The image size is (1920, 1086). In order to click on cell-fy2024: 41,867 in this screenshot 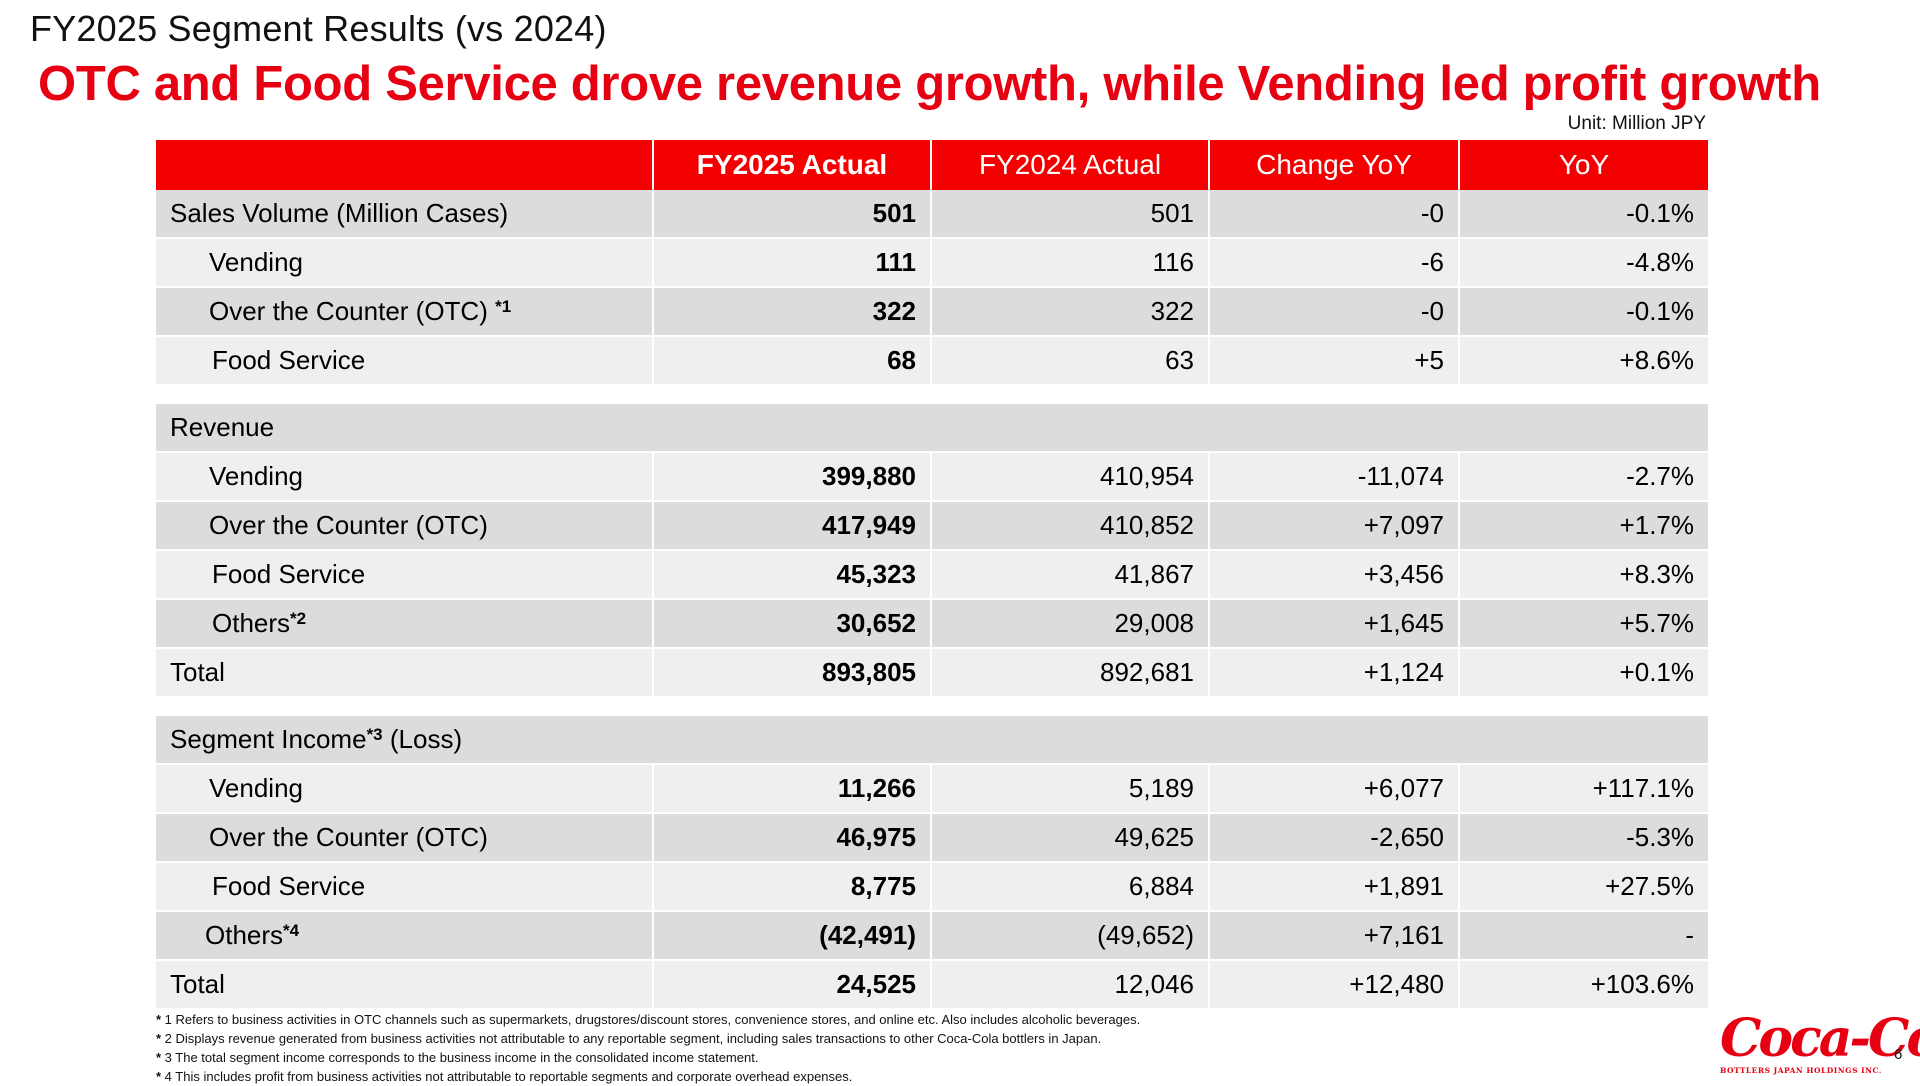, I will do `click(1071, 575)`.